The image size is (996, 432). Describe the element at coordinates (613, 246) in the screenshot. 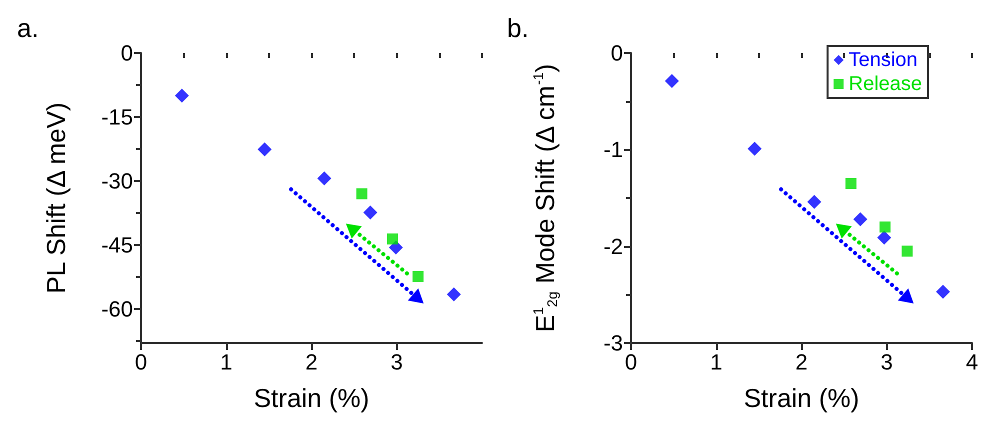

I see `y-tick-label: -2` at that location.